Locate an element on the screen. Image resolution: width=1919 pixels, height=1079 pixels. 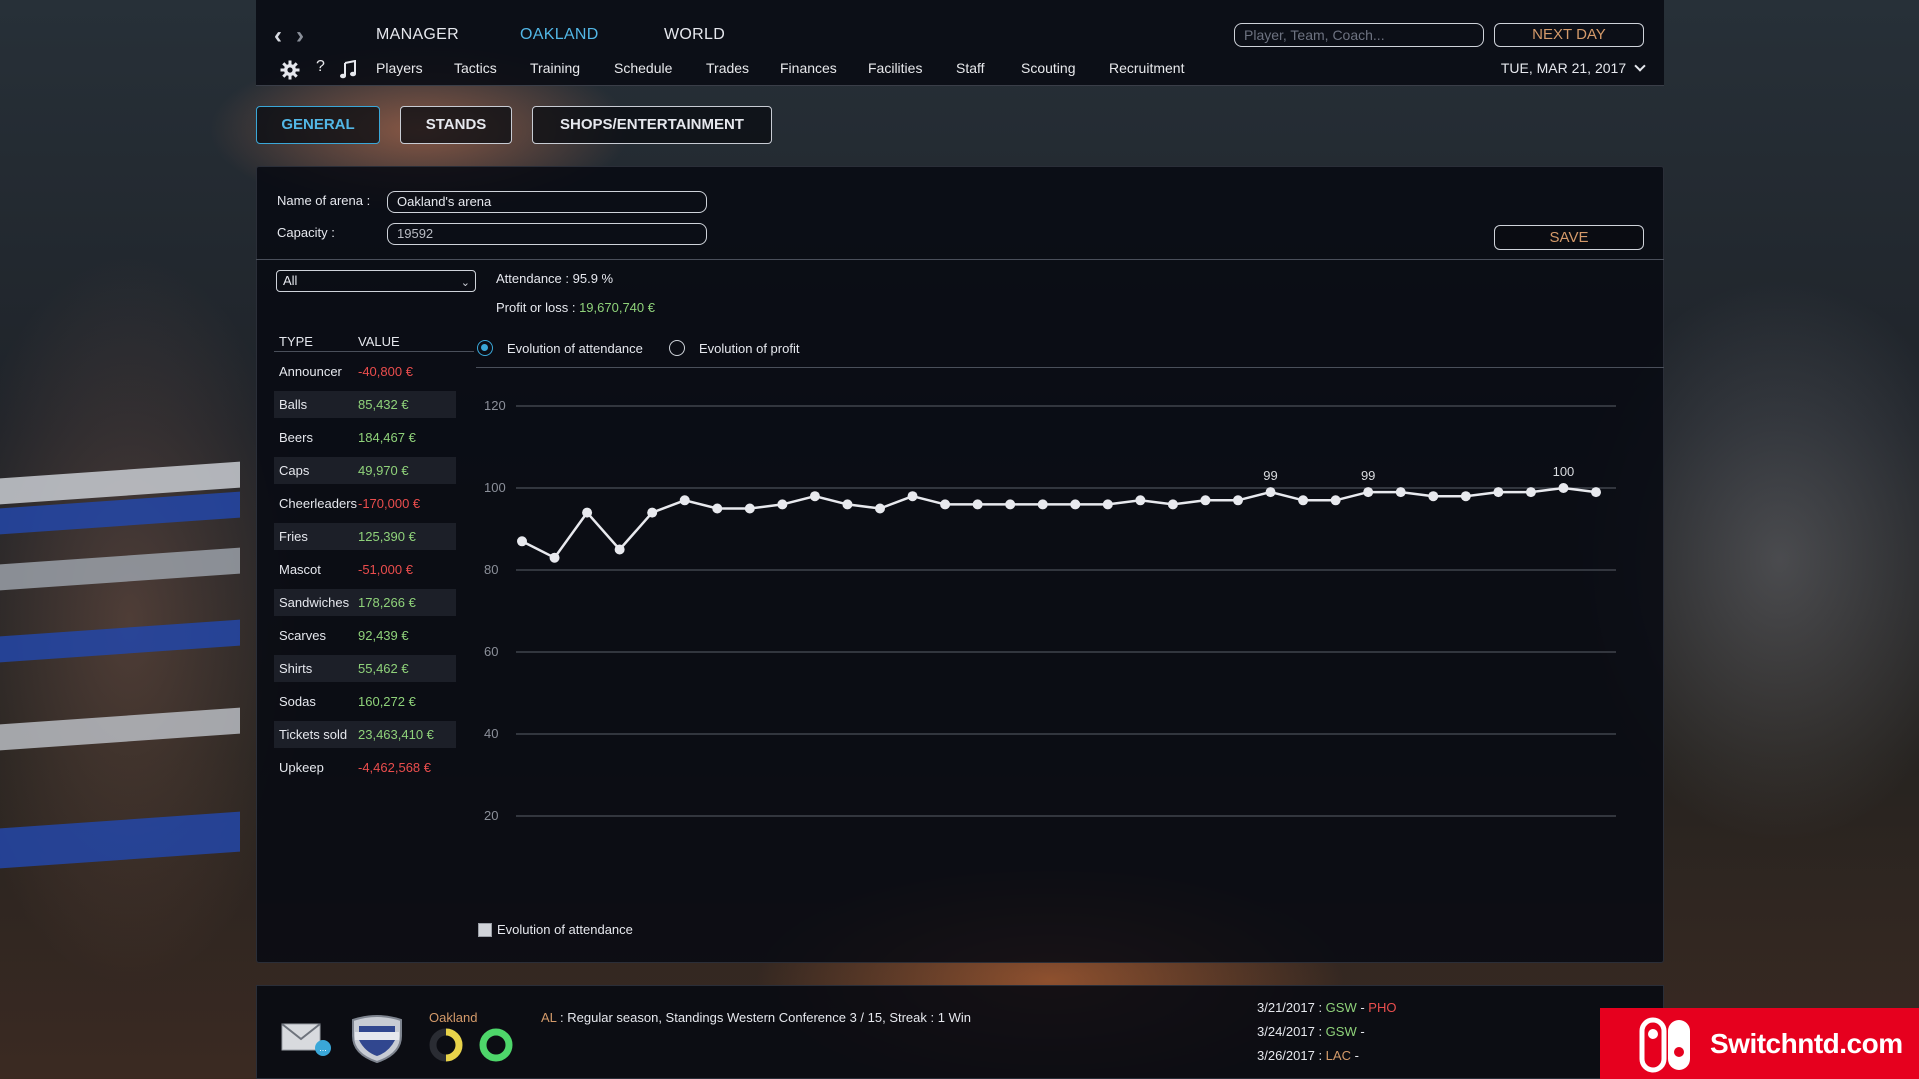
tab-shops-entertainment: SHOPS/ENTERTAINMENT is located at coordinates (652, 125).